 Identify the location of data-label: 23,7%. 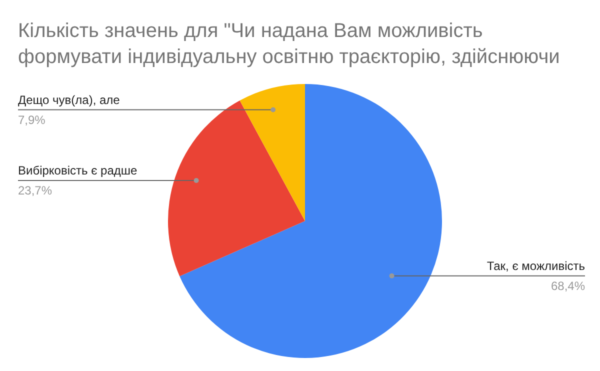
(35, 191).